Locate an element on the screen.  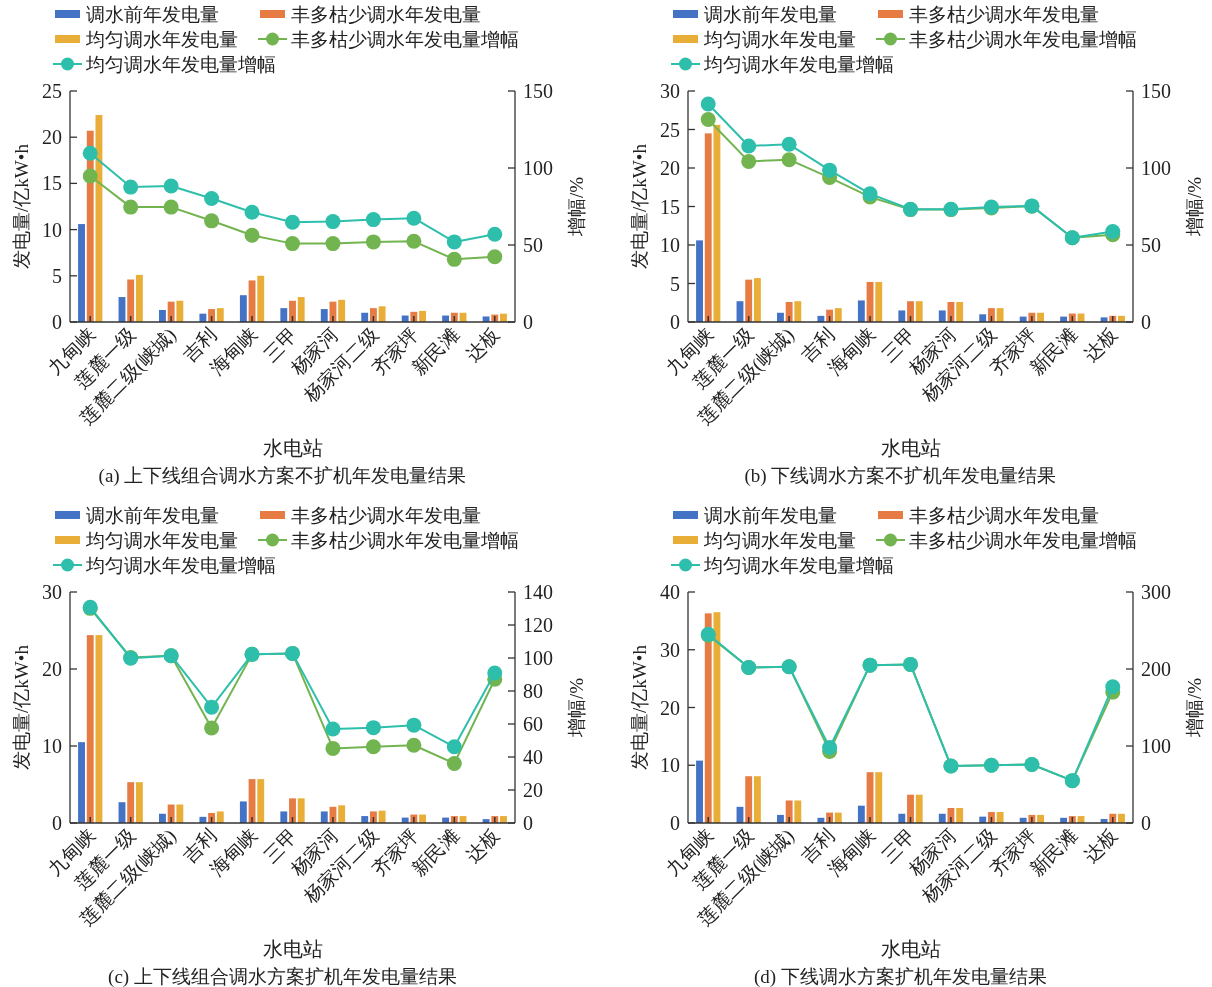
y2-tick-label: 60 is located at coordinates (533, 724).